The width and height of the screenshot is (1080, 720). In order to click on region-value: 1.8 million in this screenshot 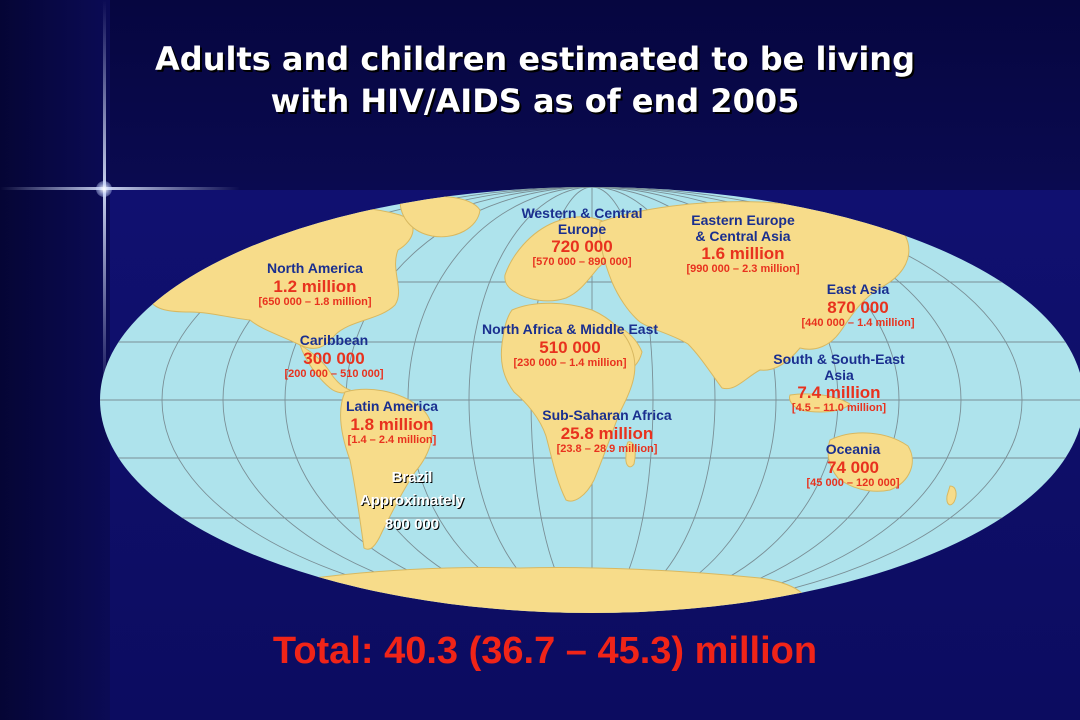, I will do `click(392, 424)`.